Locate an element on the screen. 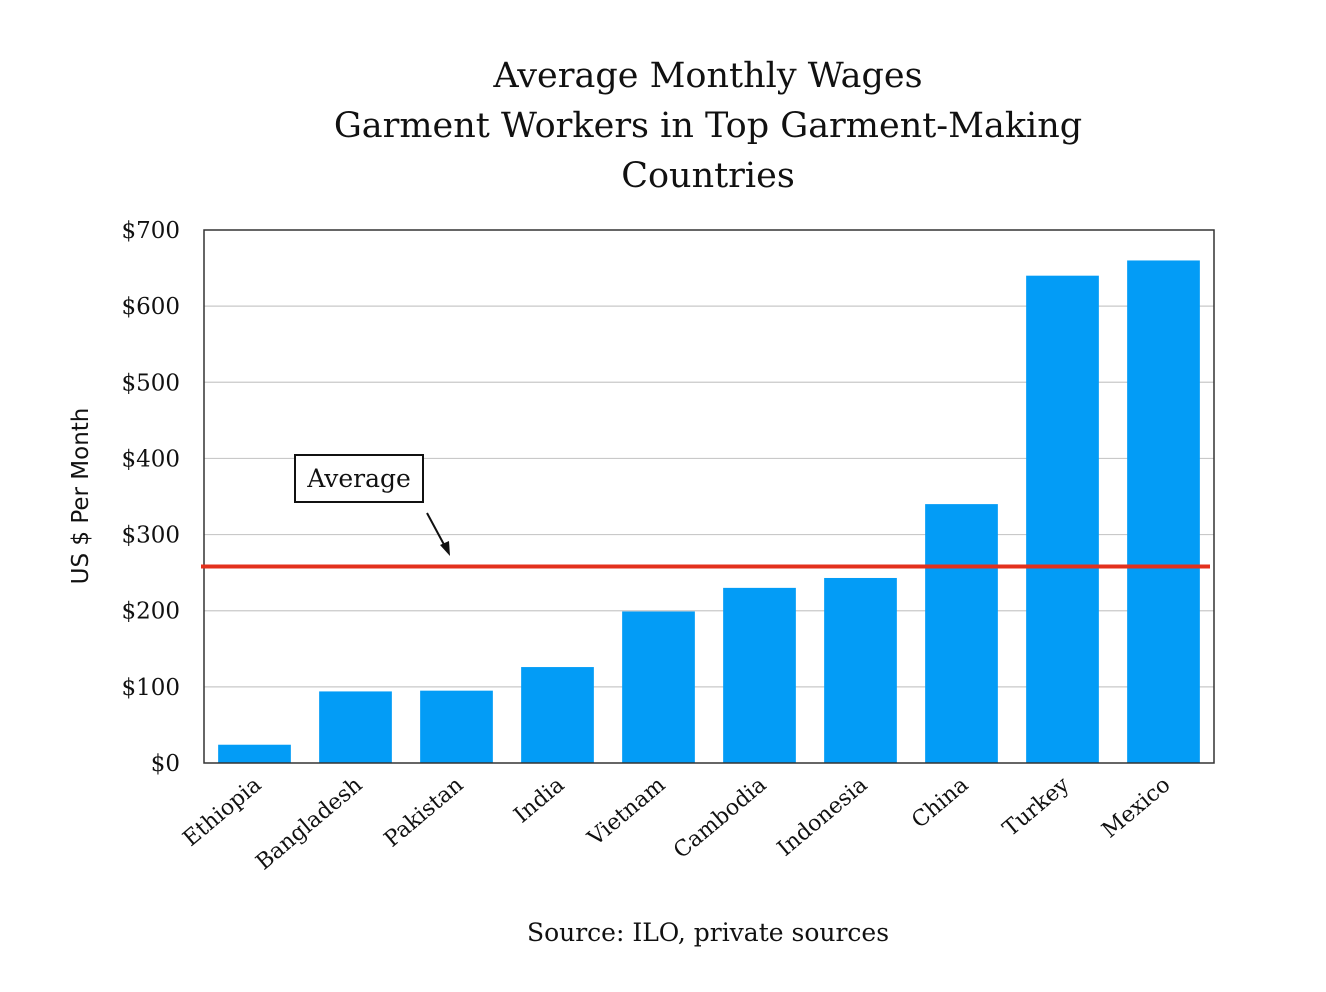  y-tick-label: $400 is located at coordinates (150, 459).